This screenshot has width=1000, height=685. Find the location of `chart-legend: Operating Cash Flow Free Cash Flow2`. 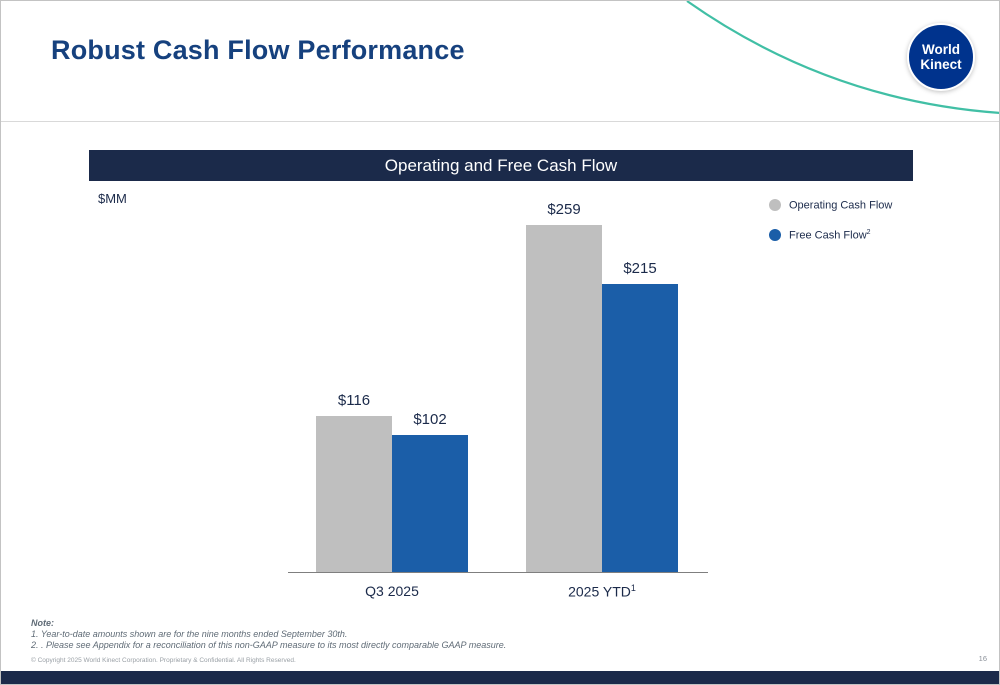

chart-legend: Operating Cash Flow Free Cash Flow2 is located at coordinates (830, 228).